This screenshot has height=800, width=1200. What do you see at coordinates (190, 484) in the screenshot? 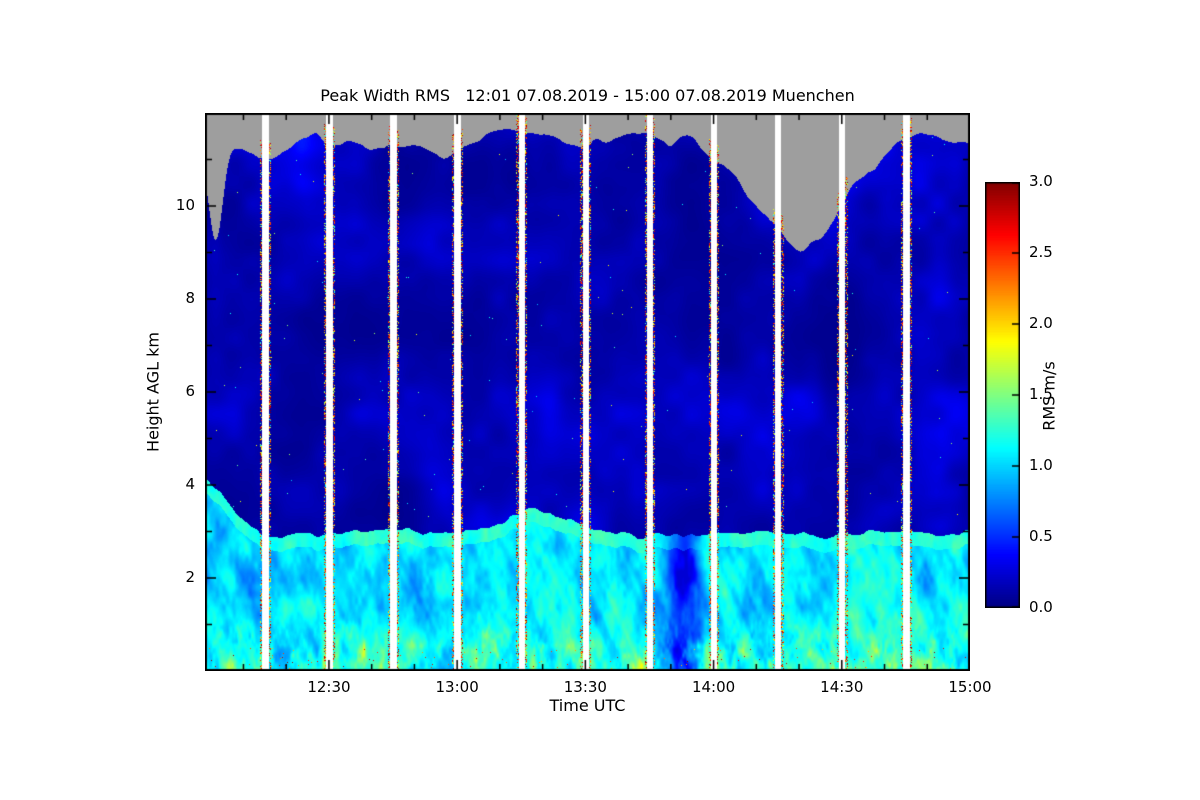
I see `y-tick-label: 4` at bounding box center [190, 484].